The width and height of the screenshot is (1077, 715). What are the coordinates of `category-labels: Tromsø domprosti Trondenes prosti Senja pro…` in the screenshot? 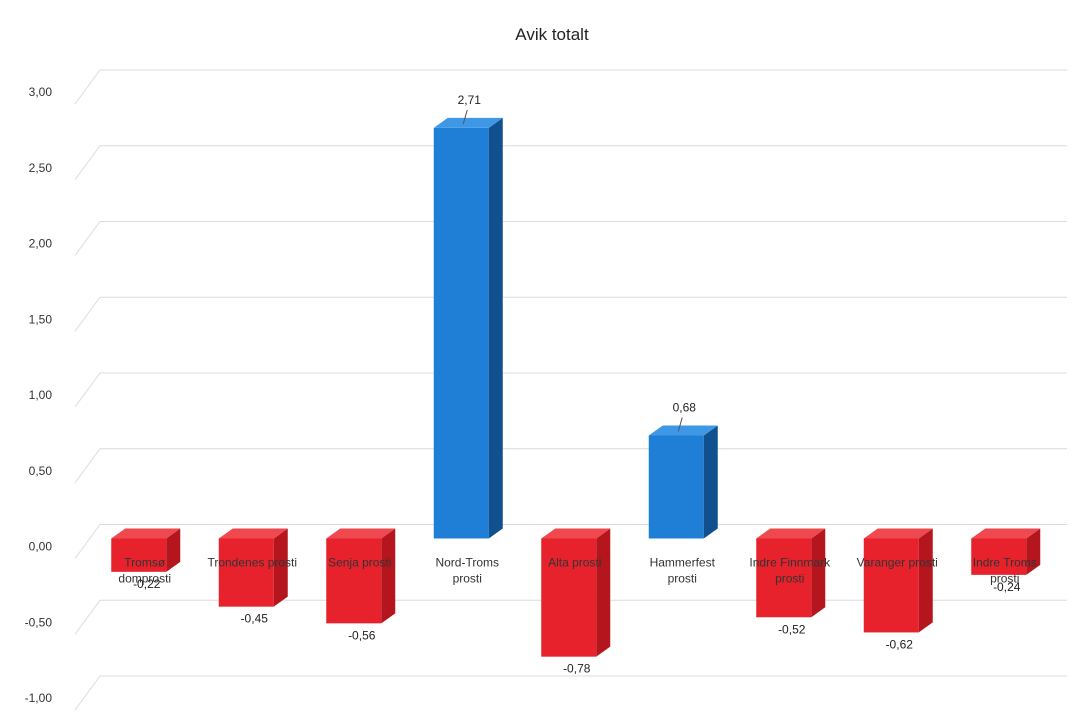 It's located at (577, 571).